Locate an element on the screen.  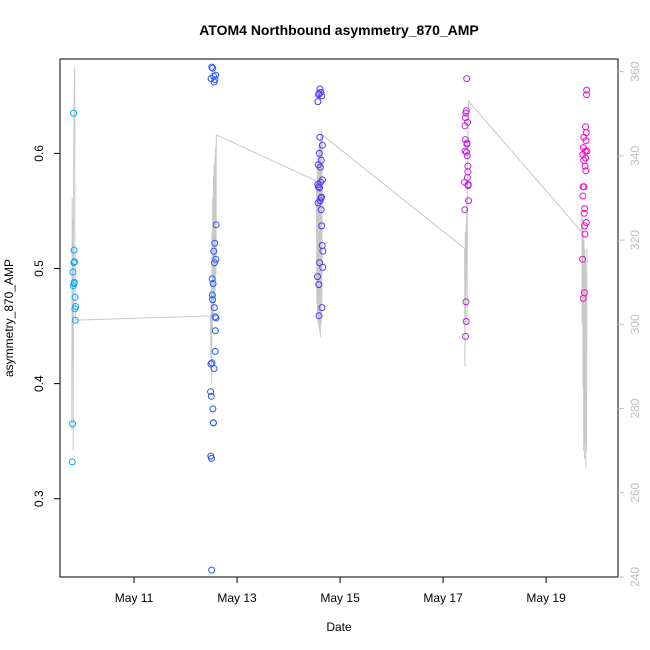
y-right-tick-label: 320 is located at coordinates (635, 240).